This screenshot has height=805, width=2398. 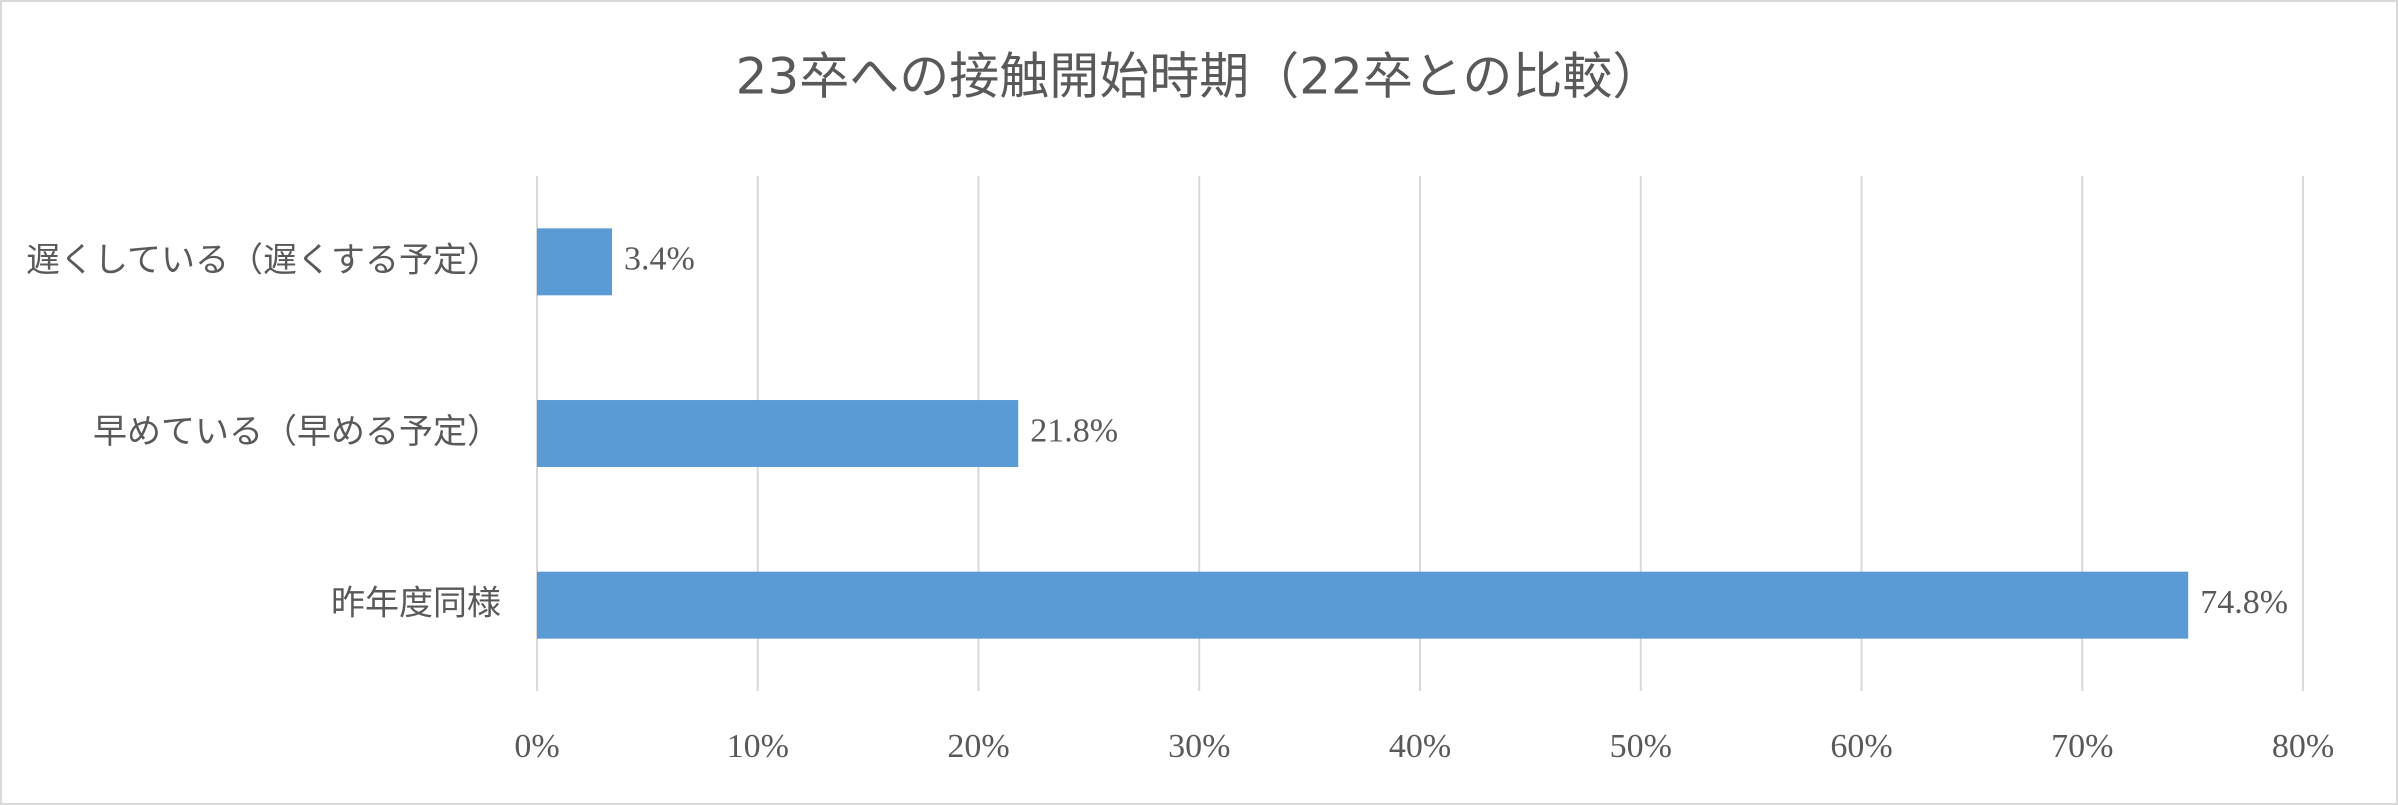 What do you see at coordinates (758, 746) in the screenshot?
I see `x-tick-label: 10%` at bounding box center [758, 746].